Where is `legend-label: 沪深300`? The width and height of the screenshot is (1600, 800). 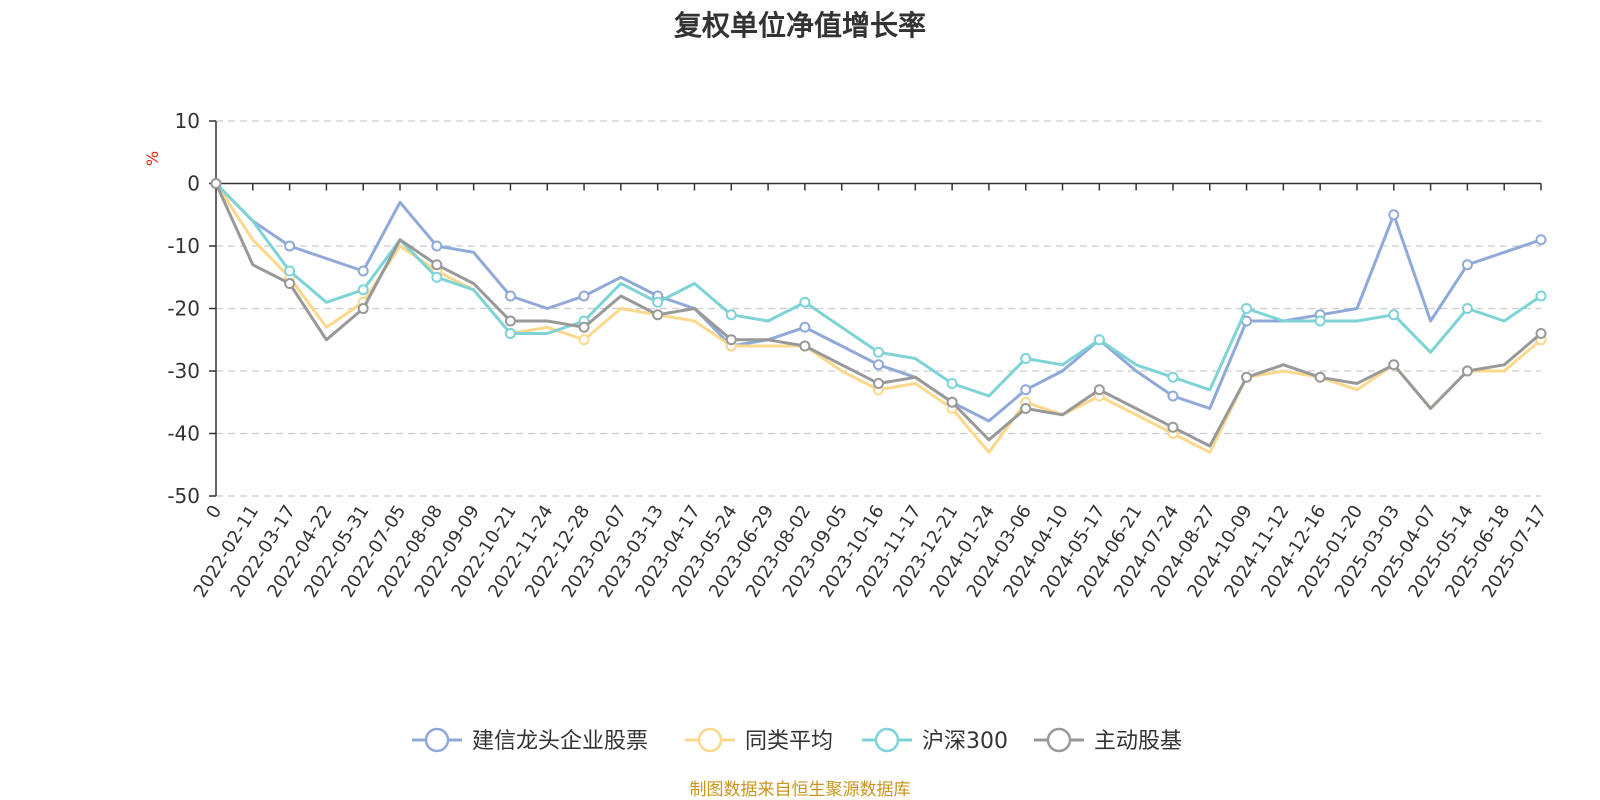 legend-label: 沪深300 is located at coordinates (965, 741).